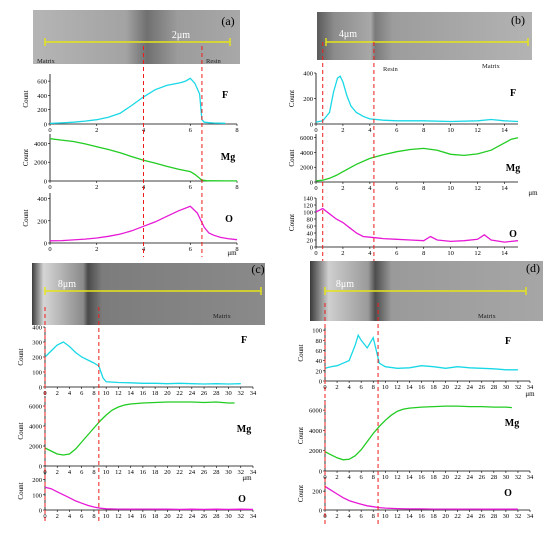 This screenshot has height=534, width=550. What do you see at coordinates (130, 162) in the screenshot?
I see `subplot-Mg-a: 02000400002468CountMg` at bounding box center [130, 162].